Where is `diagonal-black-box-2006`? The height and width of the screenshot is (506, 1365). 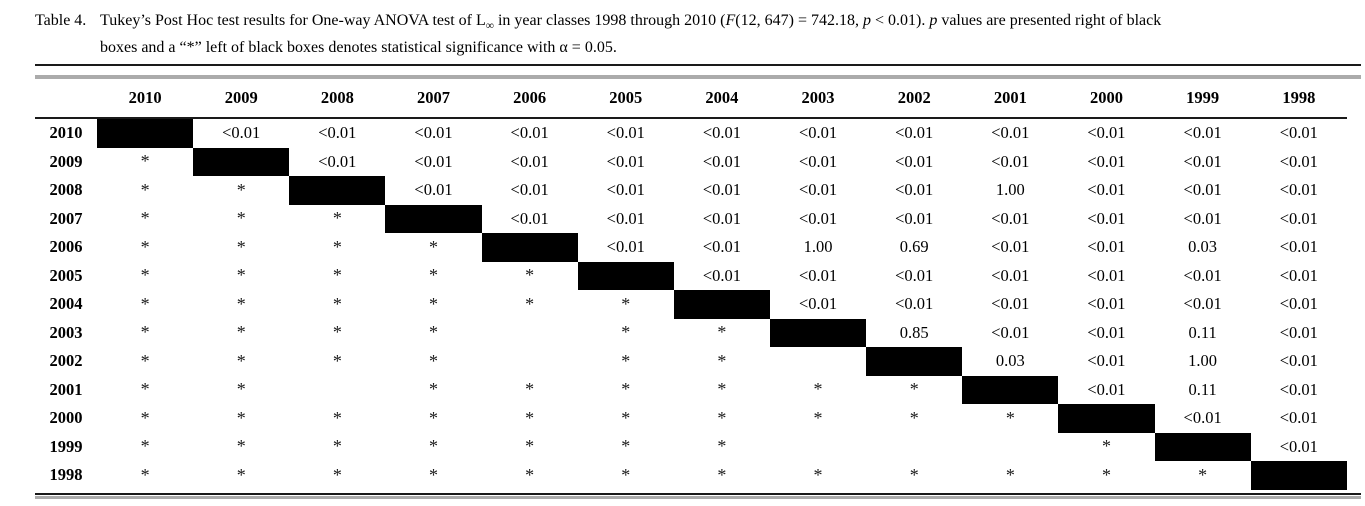
diagonal-black-box-2006 is located at coordinates (529, 247).